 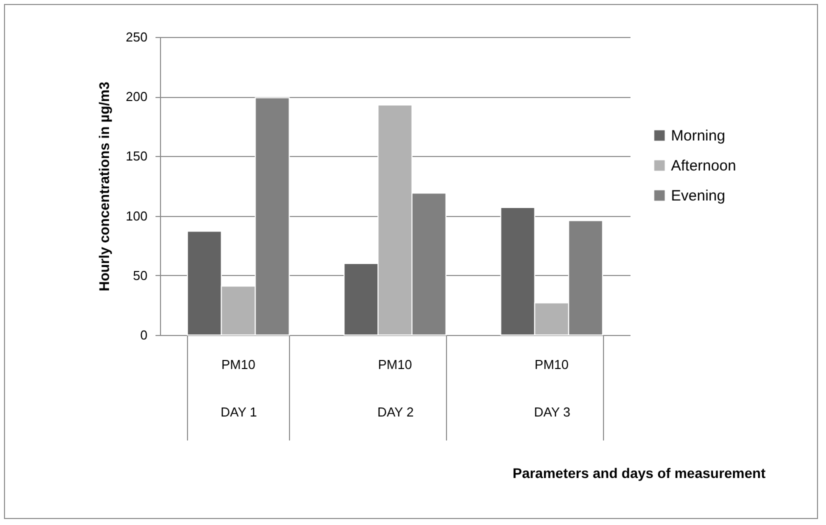 What do you see at coordinates (137, 37) in the screenshot?
I see `y-tick-label: 250` at bounding box center [137, 37].